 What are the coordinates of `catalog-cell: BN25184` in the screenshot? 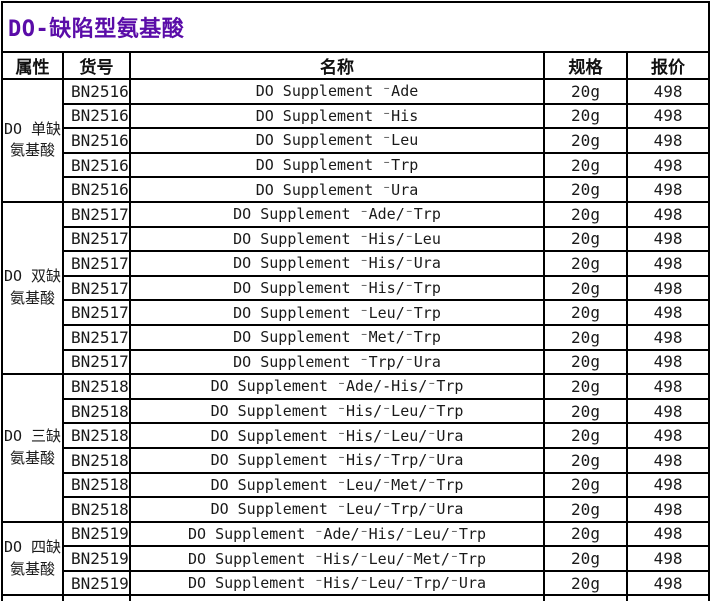 It's located at (96, 485).